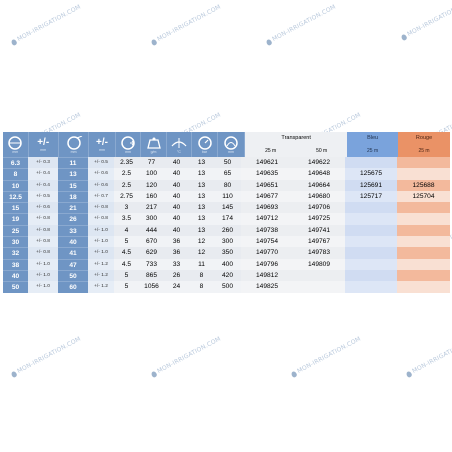  Describe the element at coordinates (43, 185) in the screenshot. I see `tolerance-inner-cell: +/- 0.4` at that location.